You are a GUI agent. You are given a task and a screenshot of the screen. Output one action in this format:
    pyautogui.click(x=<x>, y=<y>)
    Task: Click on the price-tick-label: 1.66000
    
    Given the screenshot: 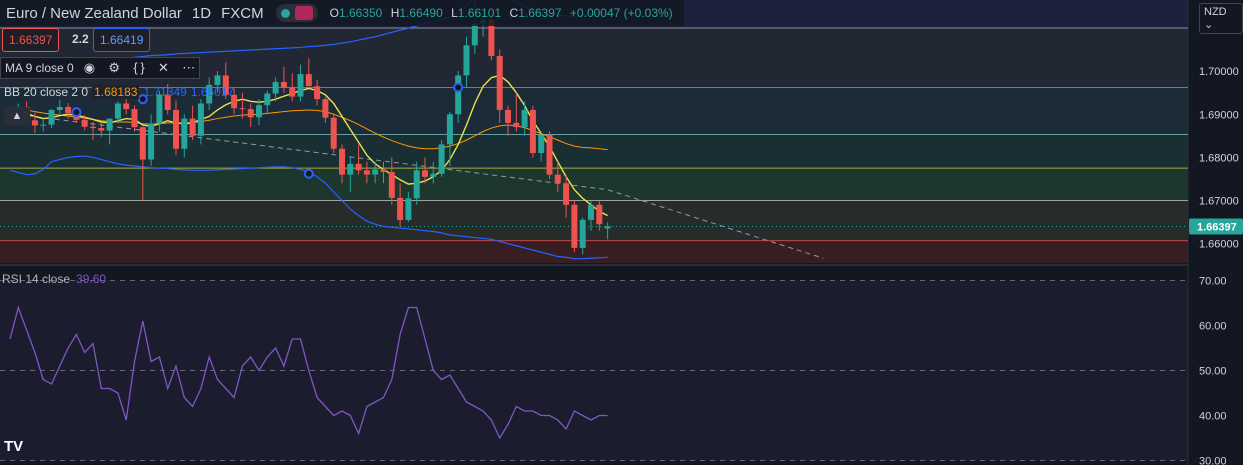 What is the action you would take?
    pyautogui.click(x=1219, y=245)
    